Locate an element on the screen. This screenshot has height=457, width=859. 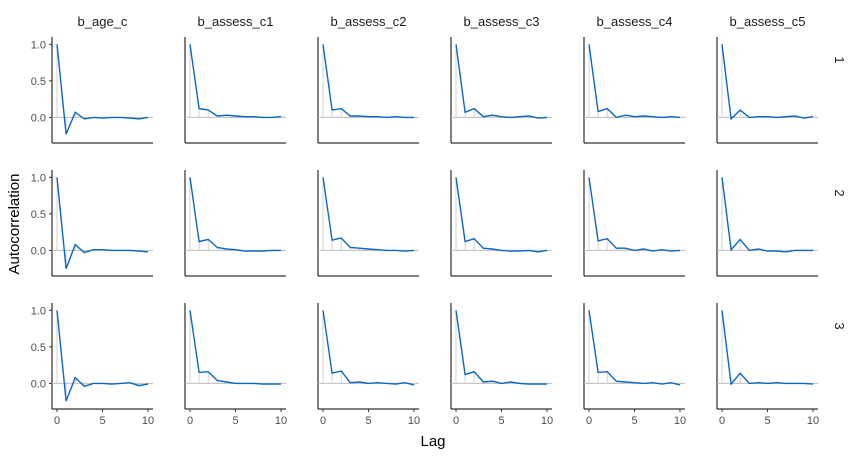
panel-b_assess_c1-3: 0 5 10 is located at coordinates (235, 365).